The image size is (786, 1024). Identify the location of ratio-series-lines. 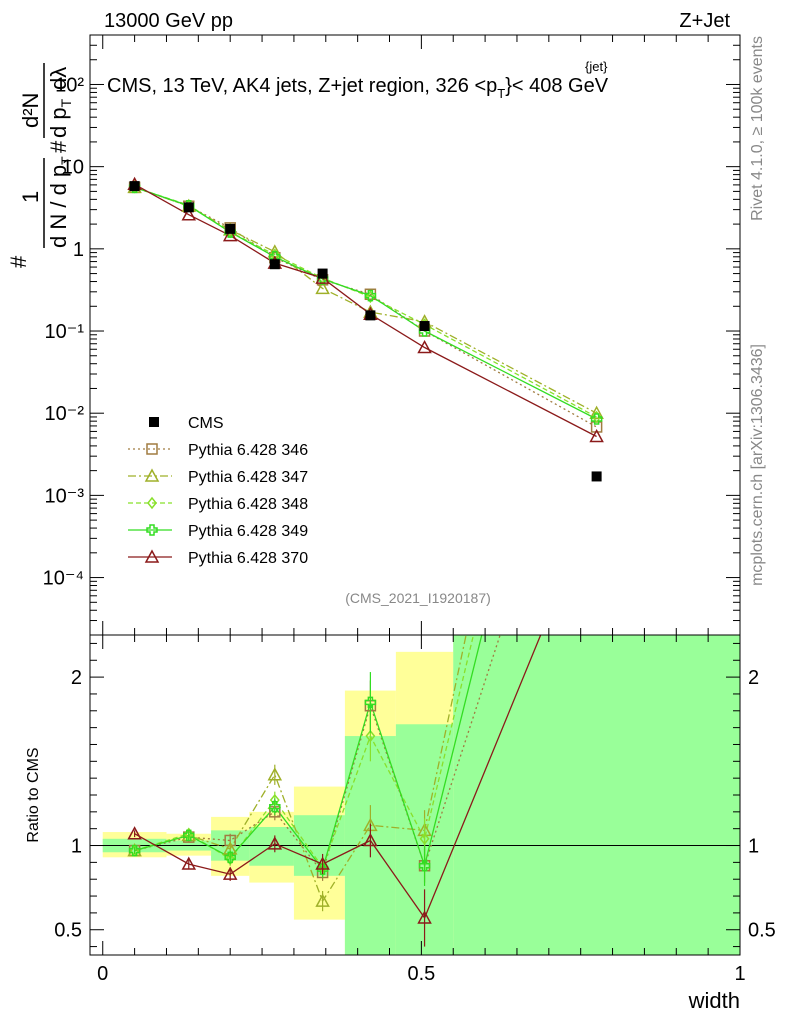
(338, 777).